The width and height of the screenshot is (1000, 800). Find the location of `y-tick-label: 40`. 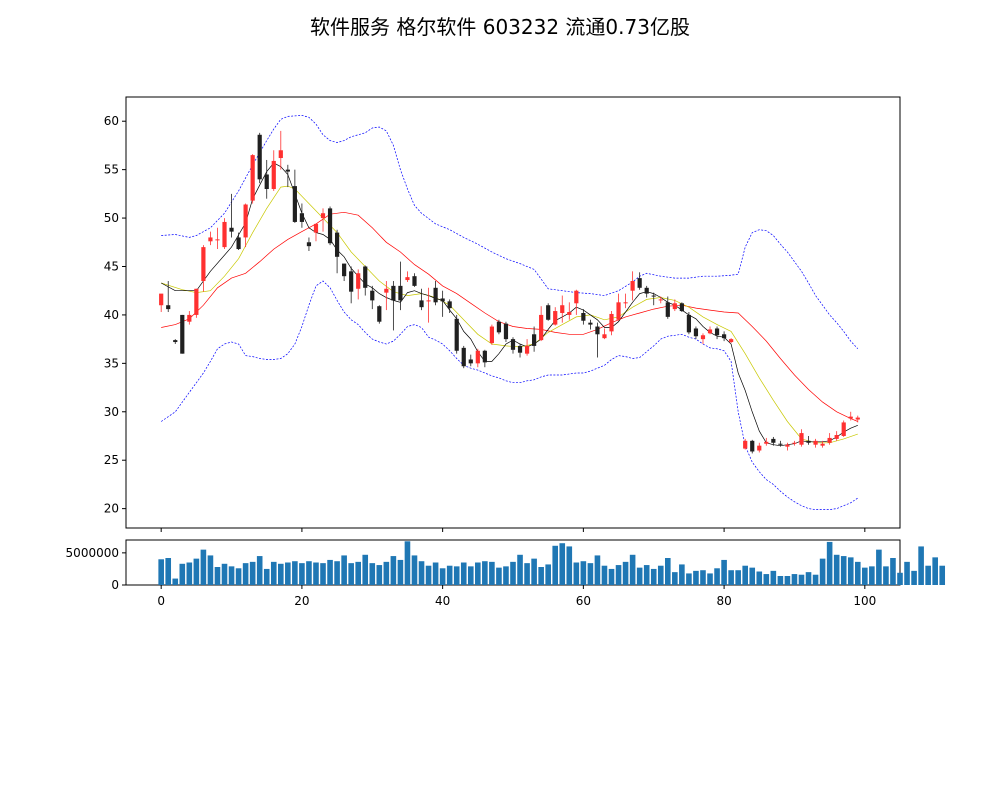

y-tick-label: 40 is located at coordinates (111, 315).